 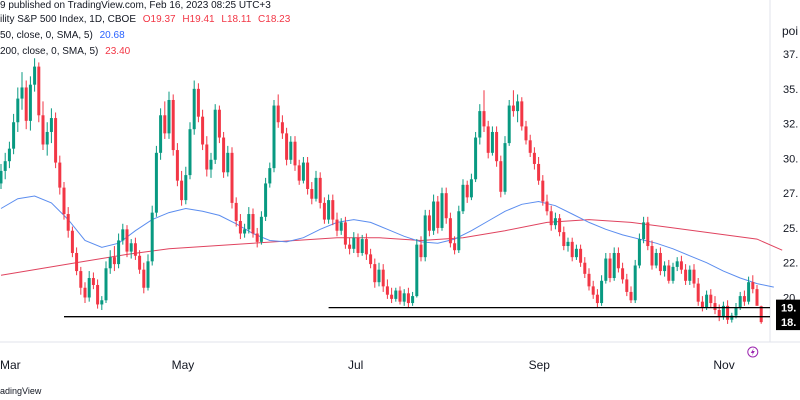 What do you see at coordinates (790, 194) in the screenshot?
I see `y-tick-label: 27.` at bounding box center [790, 194].